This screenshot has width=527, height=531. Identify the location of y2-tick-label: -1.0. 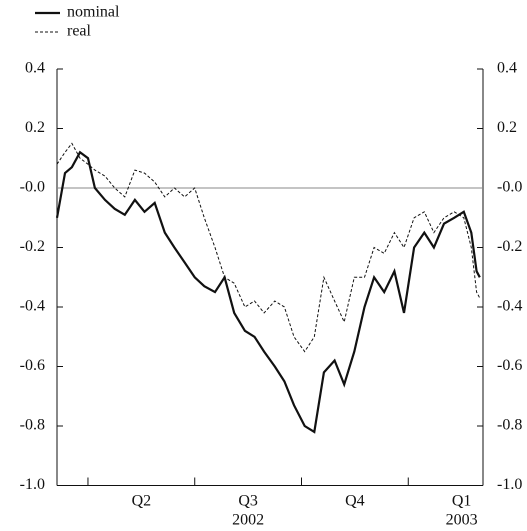
(509, 484).